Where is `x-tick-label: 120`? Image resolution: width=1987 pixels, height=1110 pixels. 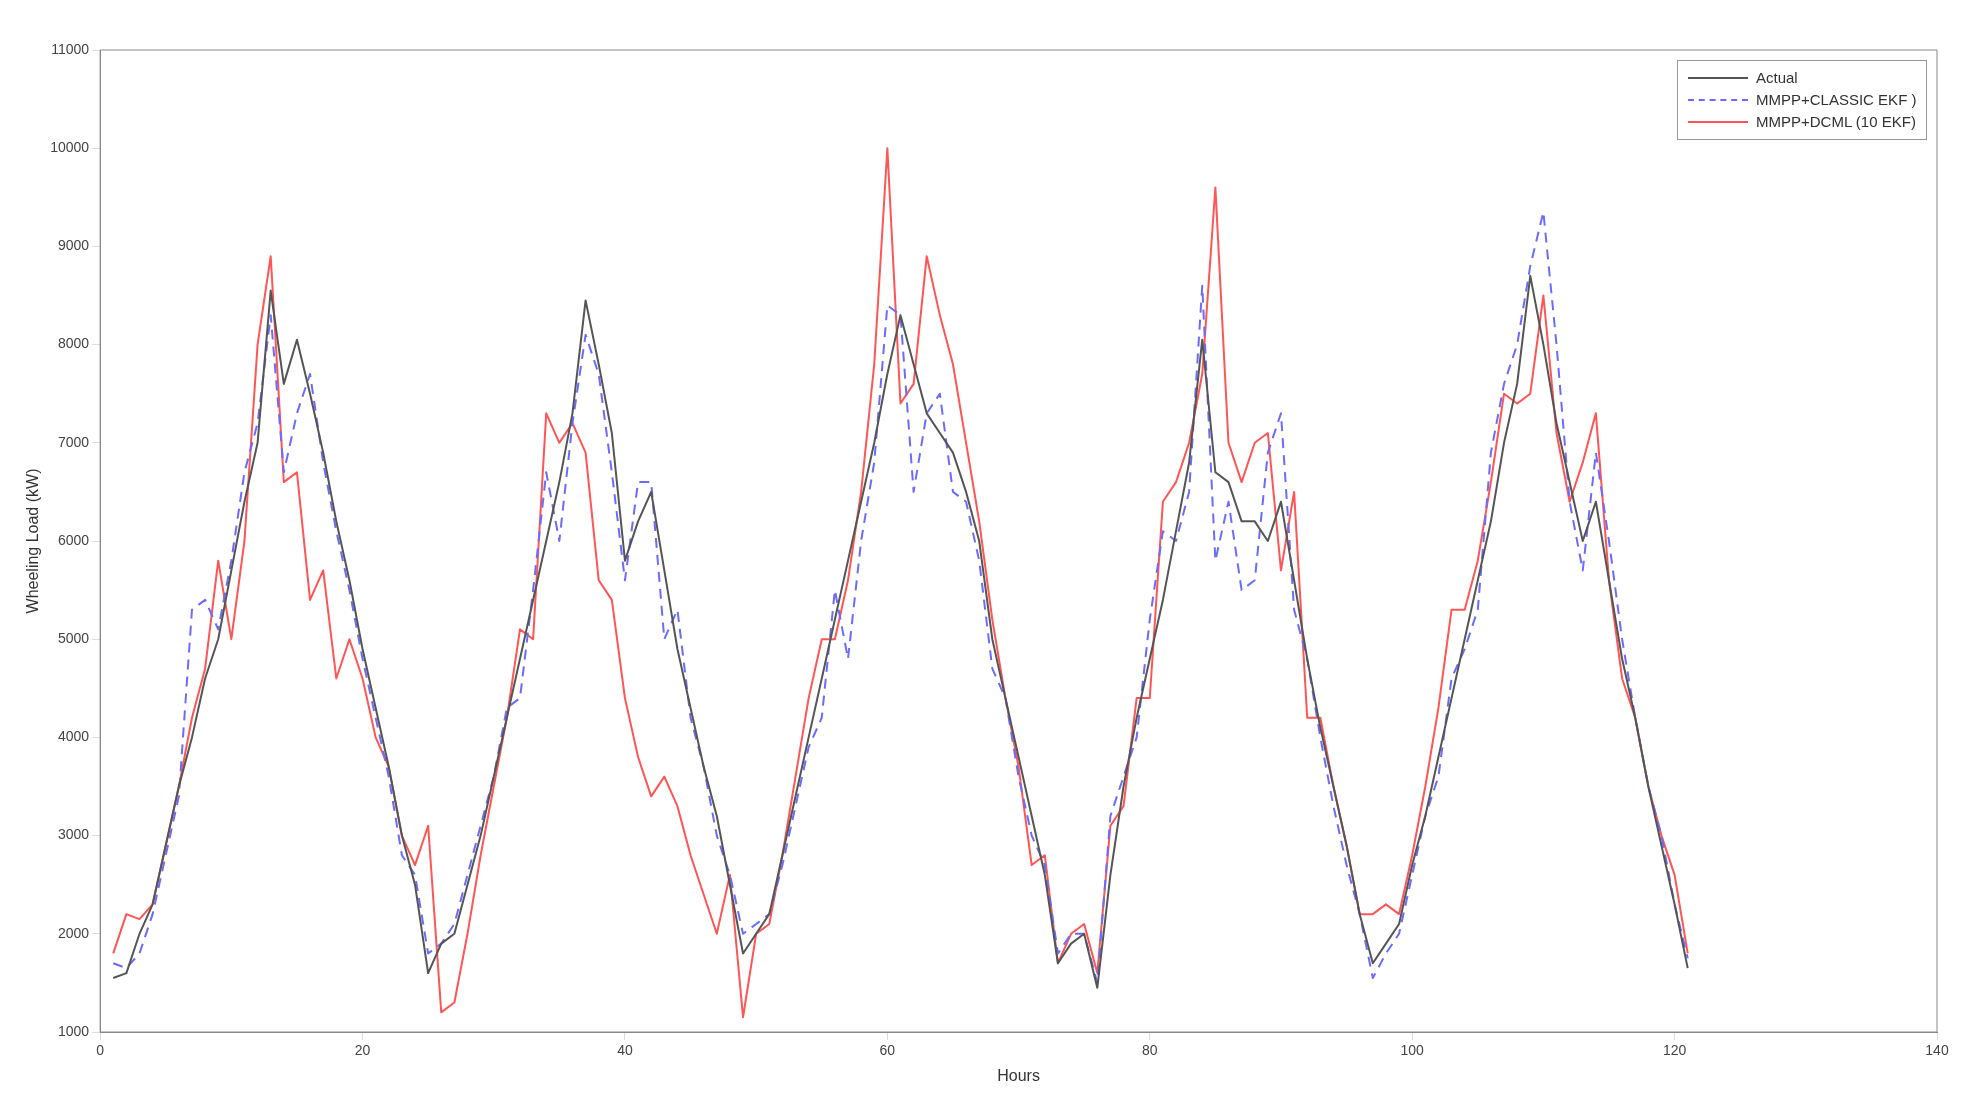 x-tick-label: 120 is located at coordinates (1674, 1050).